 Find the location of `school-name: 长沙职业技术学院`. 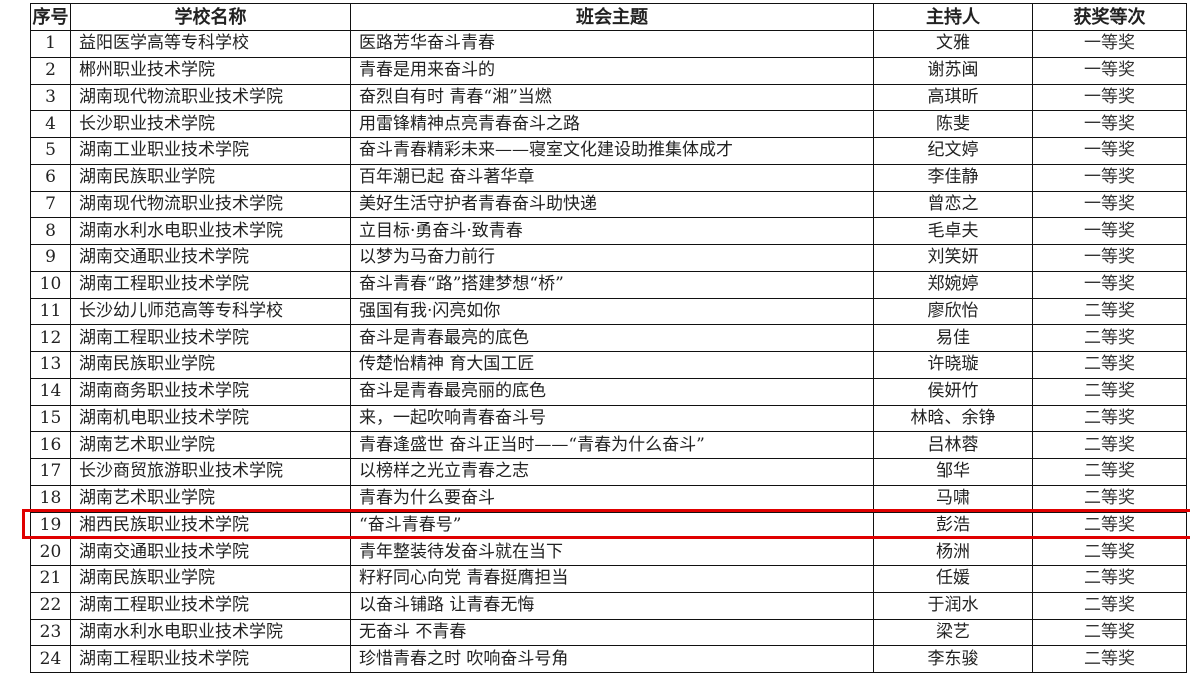

school-name: 长沙职业技术学院 is located at coordinates (210, 124).